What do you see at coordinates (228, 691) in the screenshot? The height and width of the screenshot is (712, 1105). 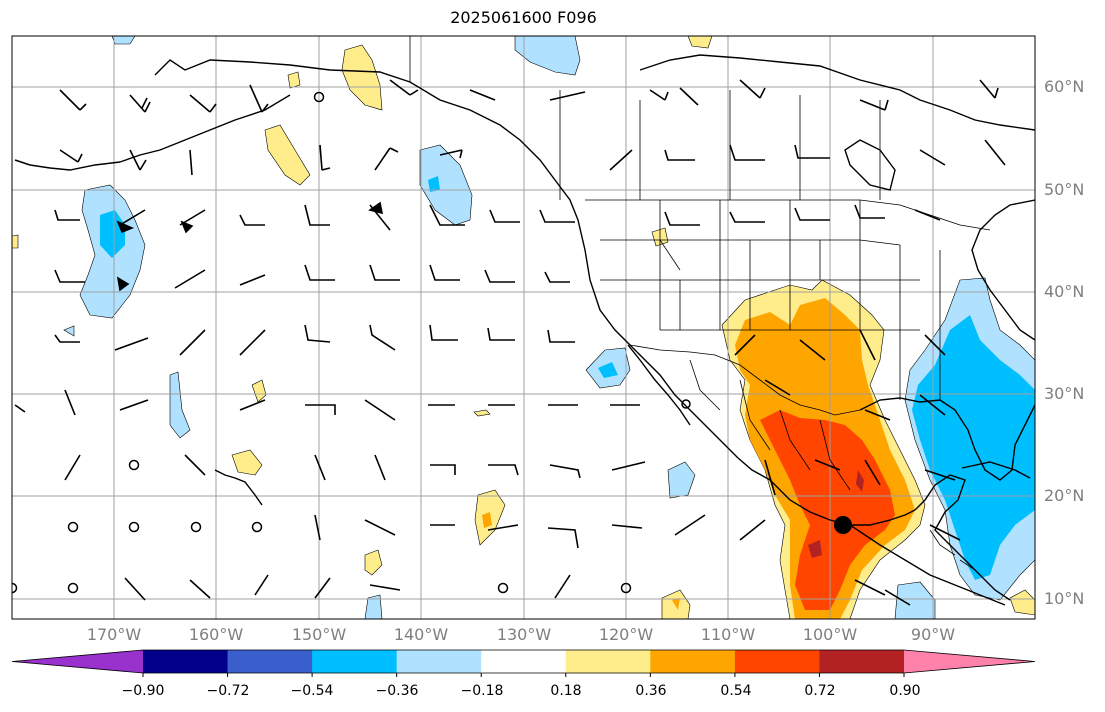 I see `colorbar-label: −0.72` at bounding box center [228, 691].